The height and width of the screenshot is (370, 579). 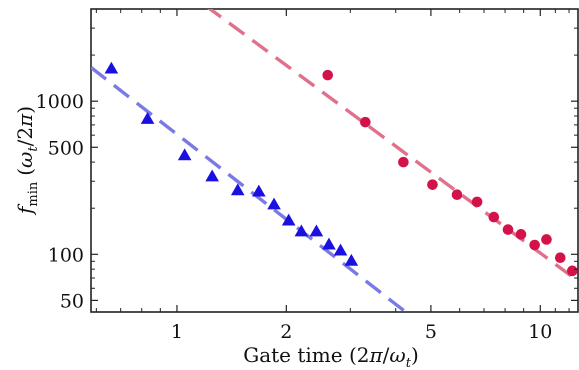 I want to click on x-tick-label: 2, so click(x=286, y=332).